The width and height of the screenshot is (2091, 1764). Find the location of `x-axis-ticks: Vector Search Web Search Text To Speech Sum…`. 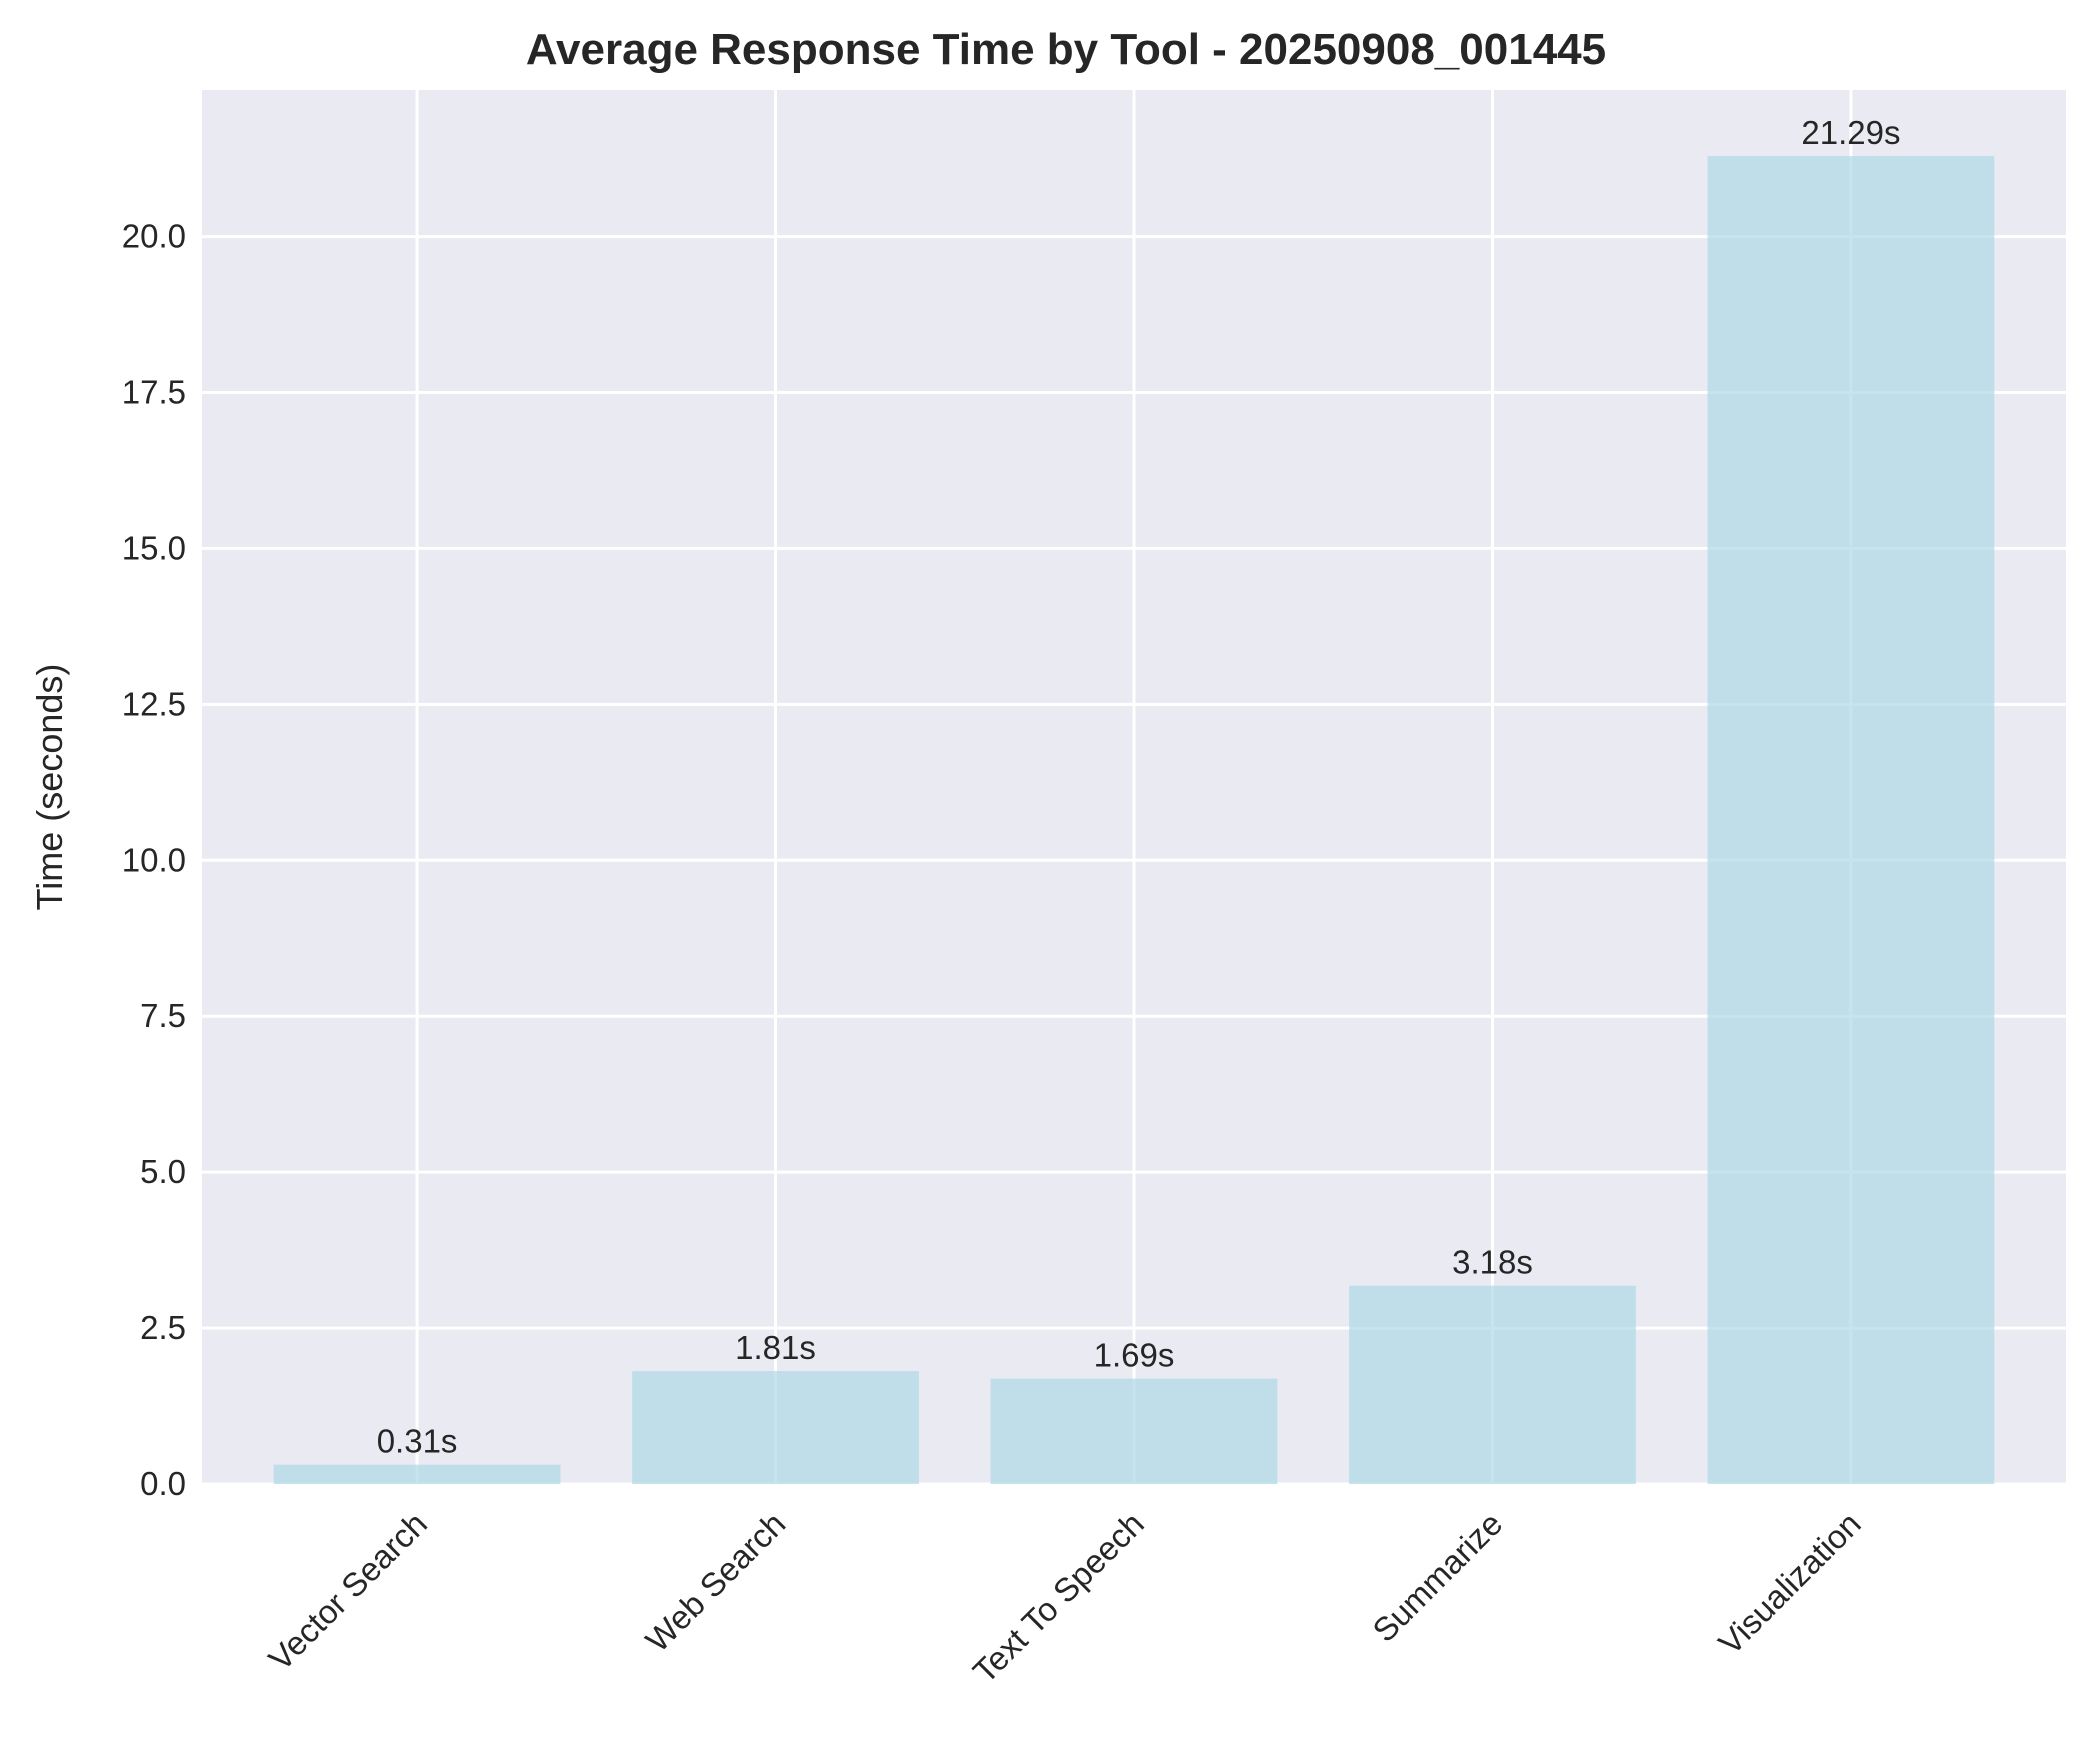

x-axis-ticks: Vector Search Web Search Text To Speech Sum… is located at coordinates (1064, 1597).